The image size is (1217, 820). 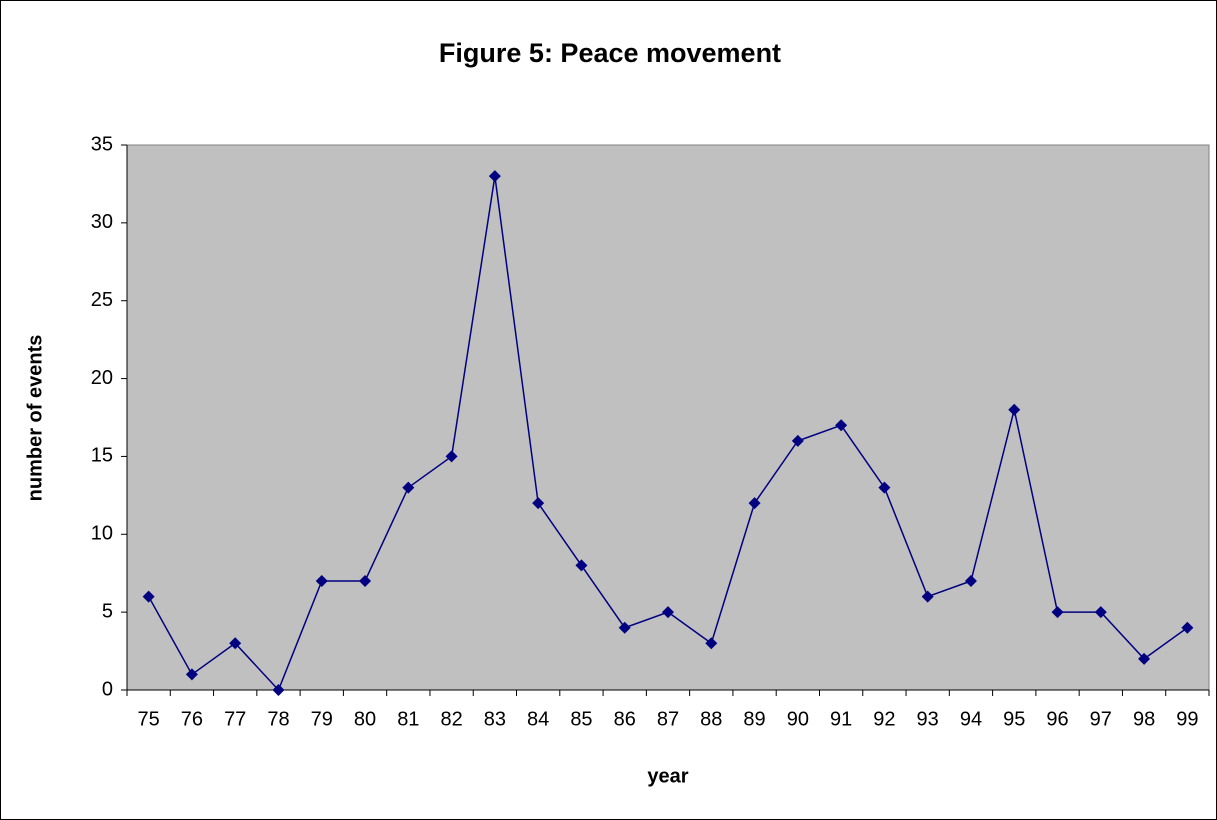 I want to click on x-tick-label: 79, so click(x=322, y=719).